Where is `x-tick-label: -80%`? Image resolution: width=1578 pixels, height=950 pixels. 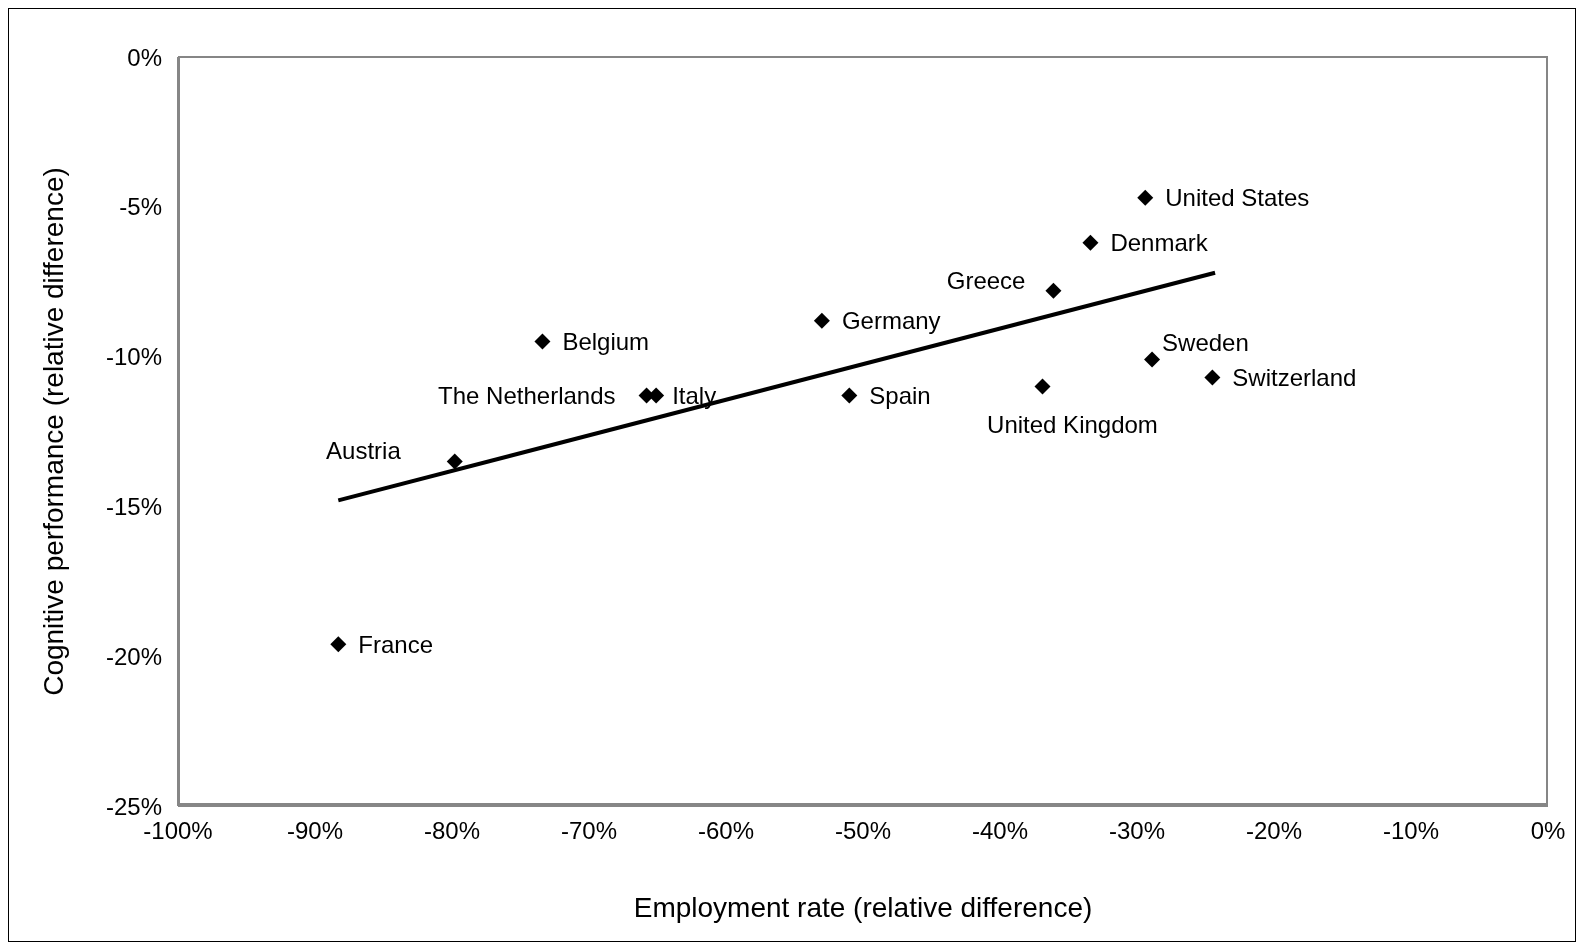 x-tick-label: -80% is located at coordinates (452, 831).